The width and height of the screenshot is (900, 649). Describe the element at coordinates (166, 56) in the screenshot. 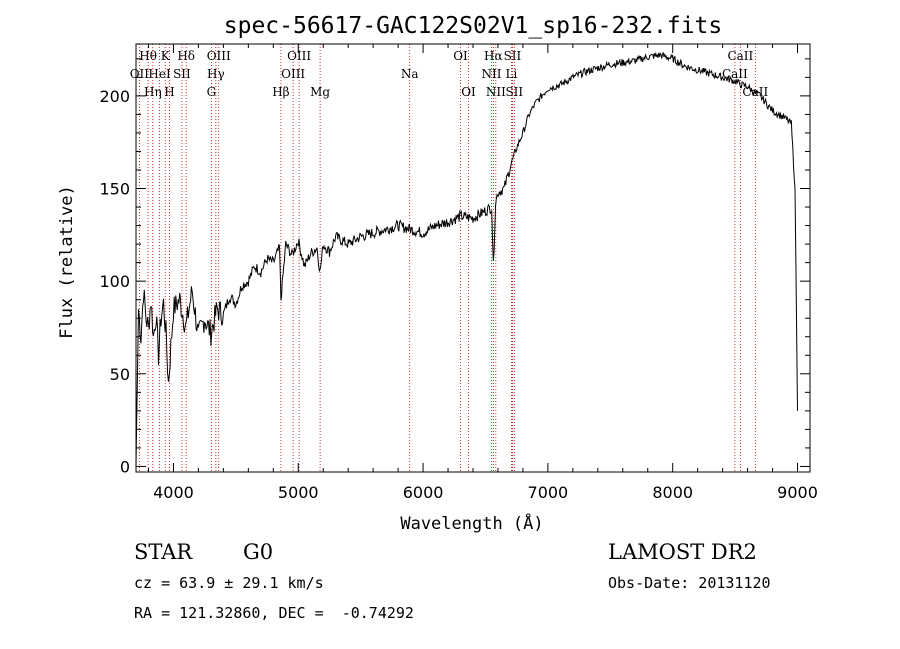

I see `spectral-line-label: K` at that location.